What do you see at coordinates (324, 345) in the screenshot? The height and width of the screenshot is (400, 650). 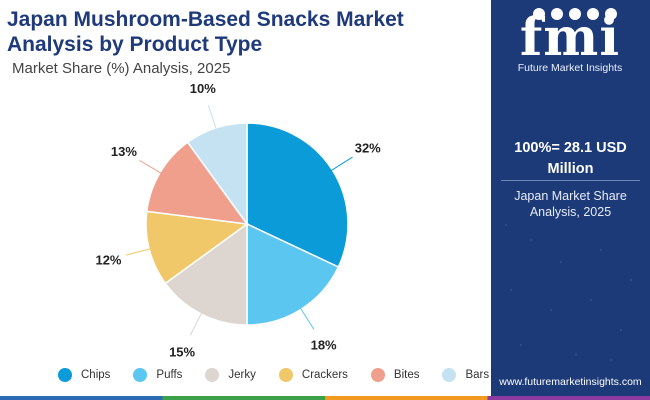 I see `data-label-puffs: 18%` at bounding box center [324, 345].